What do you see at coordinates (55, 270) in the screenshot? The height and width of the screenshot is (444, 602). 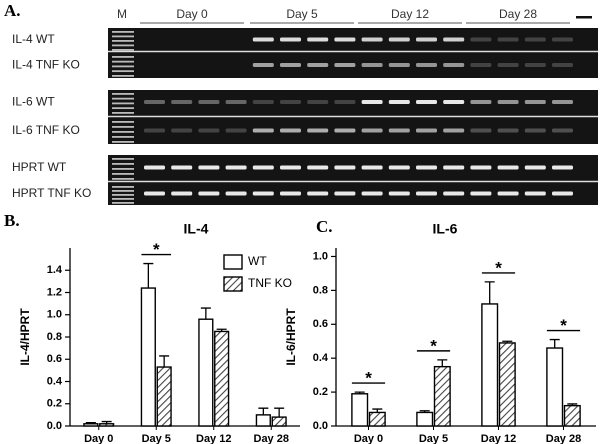 I see `y-tick-label: 1.4` at bounding box center [55, 270].